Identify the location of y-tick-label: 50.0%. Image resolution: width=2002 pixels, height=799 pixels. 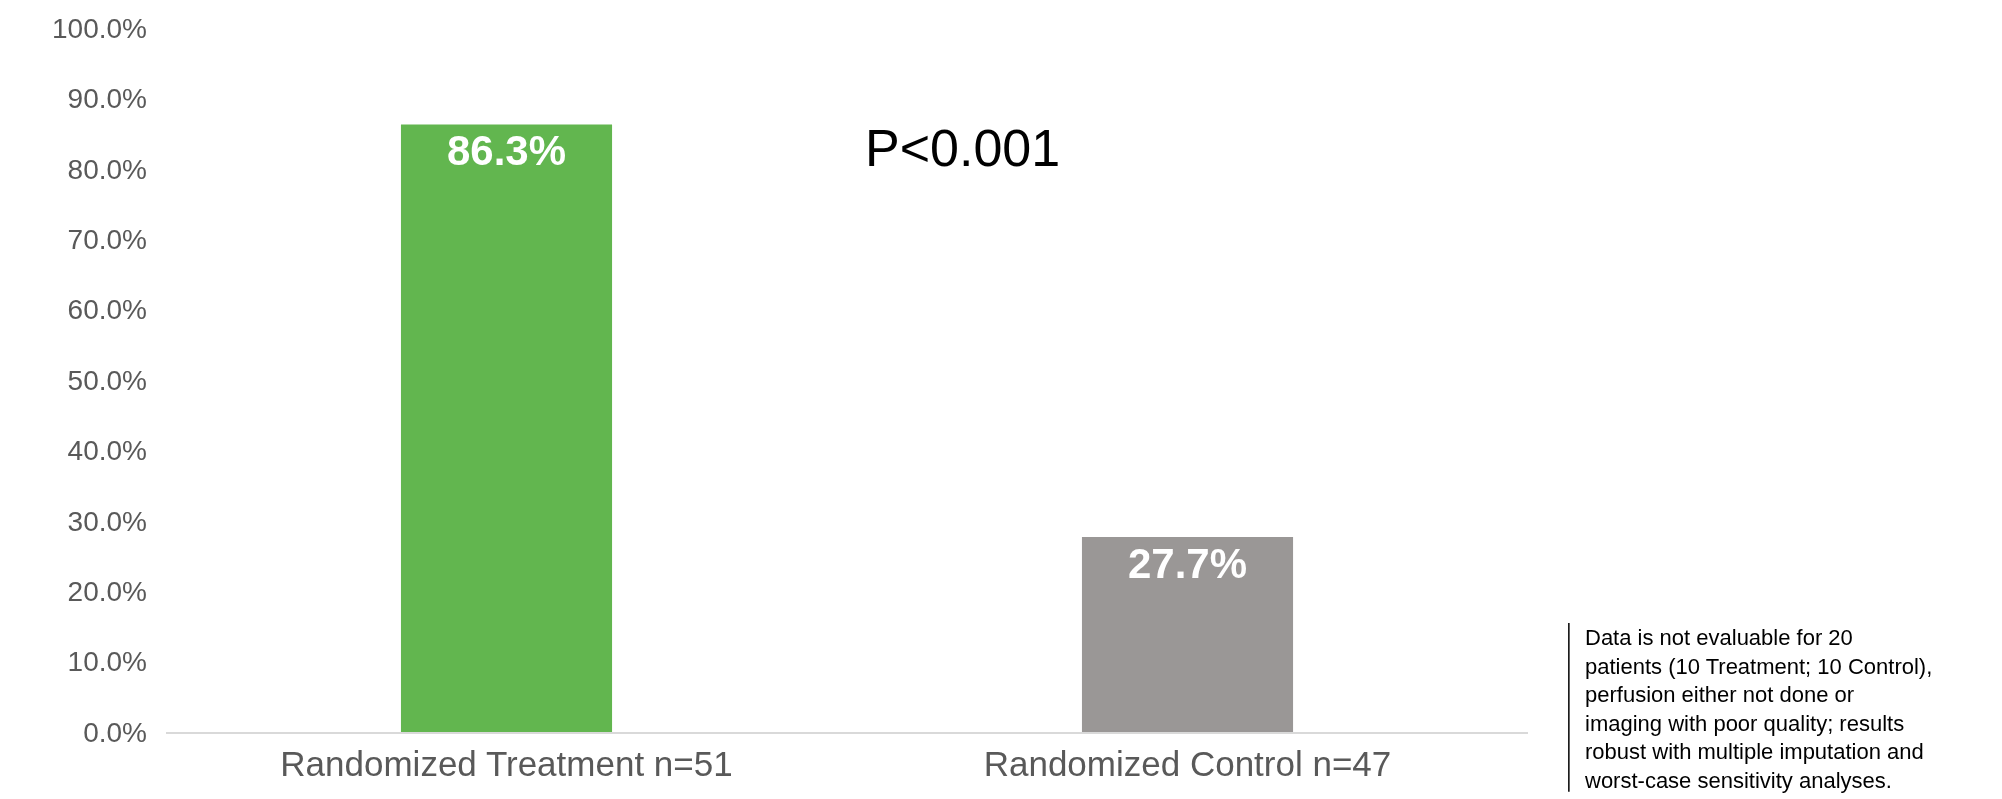
(107, 380).